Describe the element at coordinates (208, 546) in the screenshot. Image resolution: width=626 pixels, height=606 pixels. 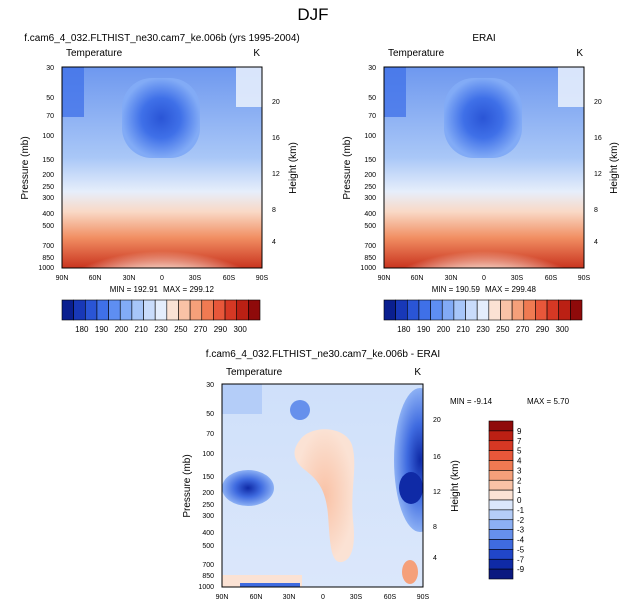
I see `tick-label: 500` at that location.